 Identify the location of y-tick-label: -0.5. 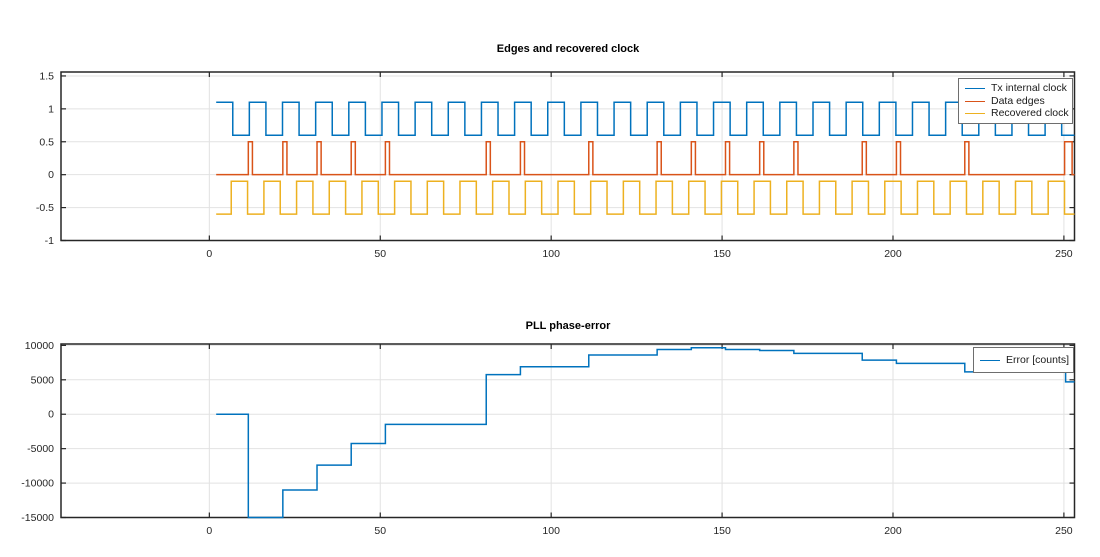
(45, 208).